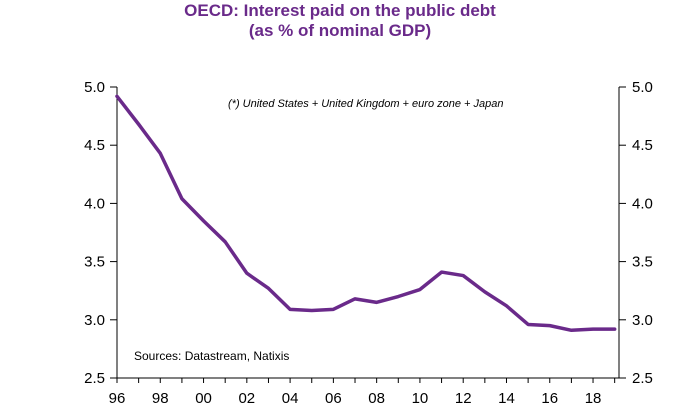 The image size is (680, 418). I want to click on chart-source: Sources: Datastream, Natixis, so click(211, 356).